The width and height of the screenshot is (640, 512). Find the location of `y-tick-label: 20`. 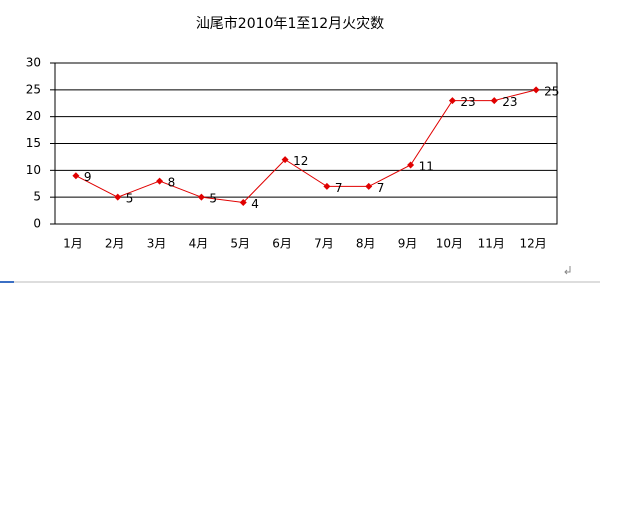

y-tick-label: 20 is located at coordinates (33, 116).